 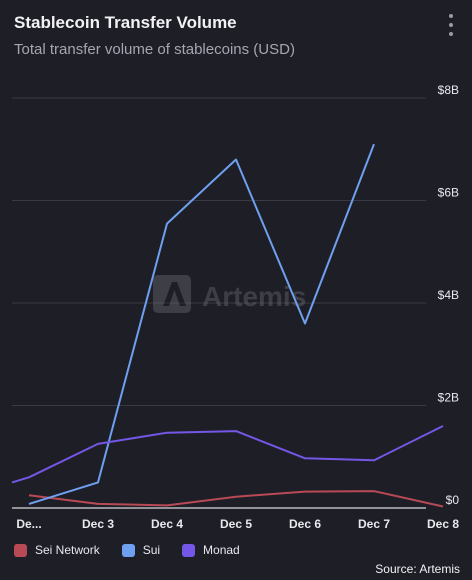 I want to click on legend-label: Monad, so click(x=221, y=550).